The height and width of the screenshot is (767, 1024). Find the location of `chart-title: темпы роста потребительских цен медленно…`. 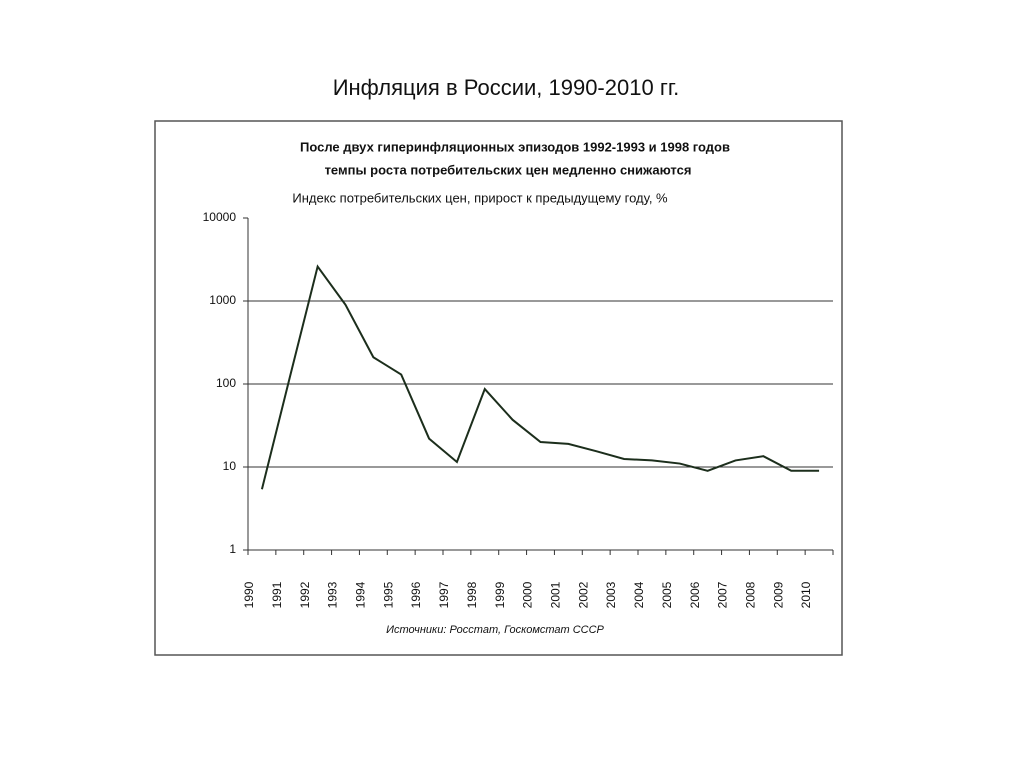

chart-title: темпы роста потребительских цен медленно… is located at coordinates (508, 169).